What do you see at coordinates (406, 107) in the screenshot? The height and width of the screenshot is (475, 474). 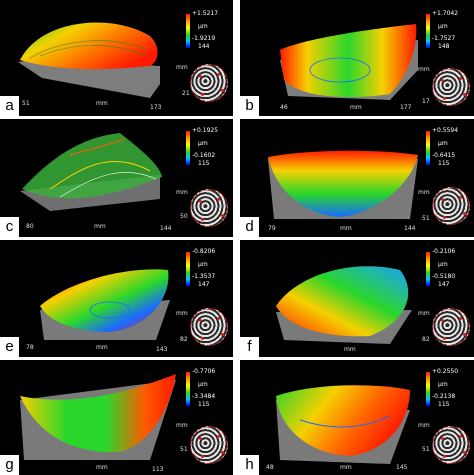 I see `axis-right-value: 177` at bounding box center [406, 107].